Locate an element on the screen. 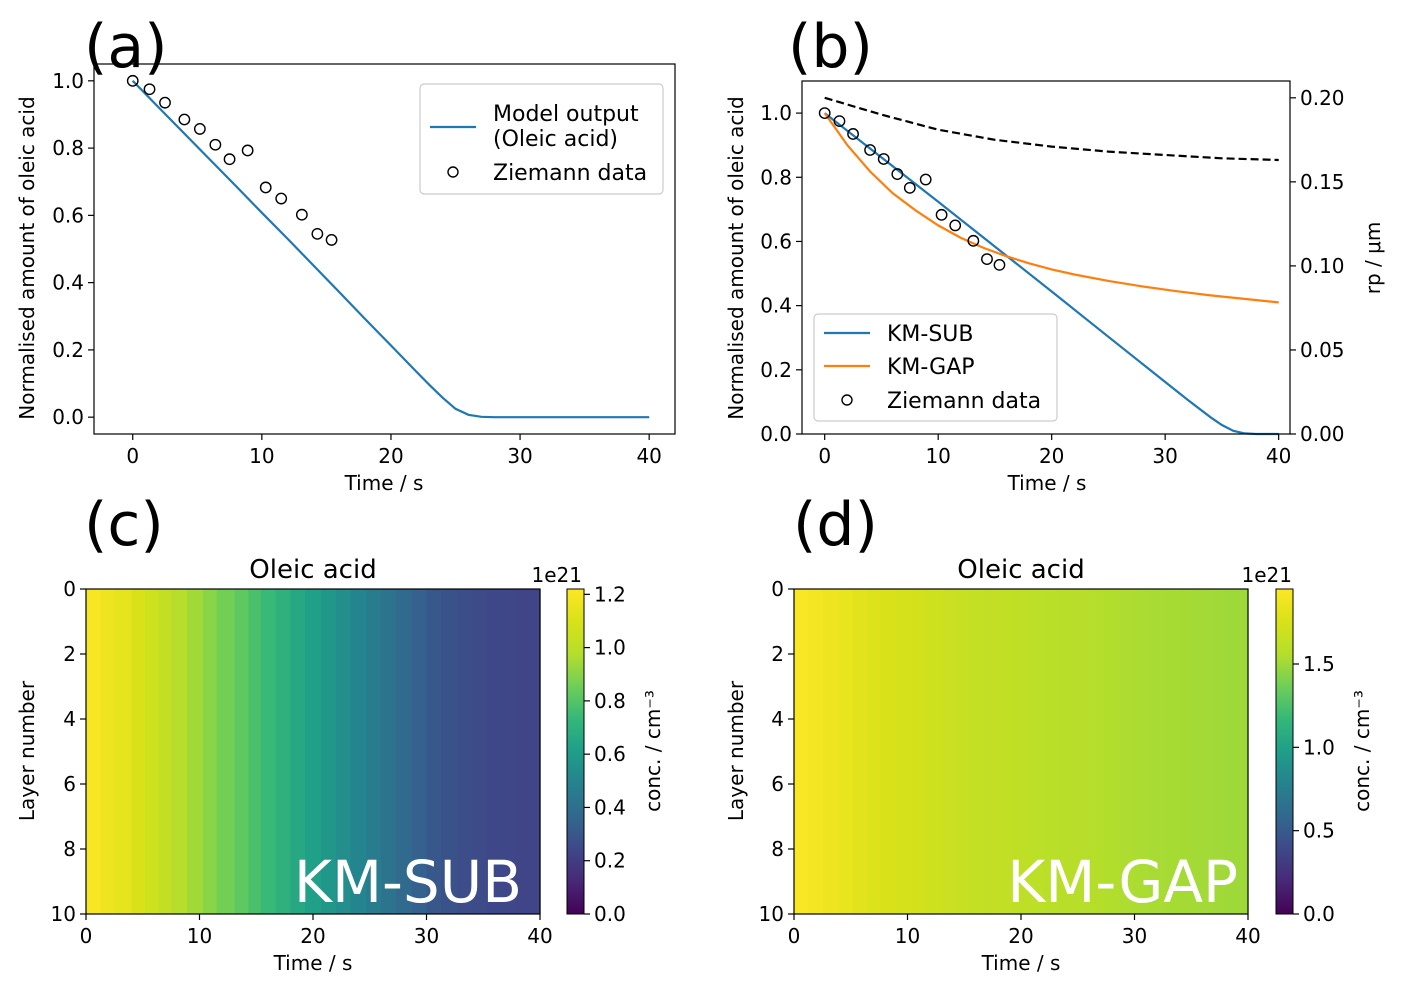 Image resolution: width=1402 pixels, height=993 pixels. panel-b-y2tick-label: 0.20 is located at coordinates (1322, 98).